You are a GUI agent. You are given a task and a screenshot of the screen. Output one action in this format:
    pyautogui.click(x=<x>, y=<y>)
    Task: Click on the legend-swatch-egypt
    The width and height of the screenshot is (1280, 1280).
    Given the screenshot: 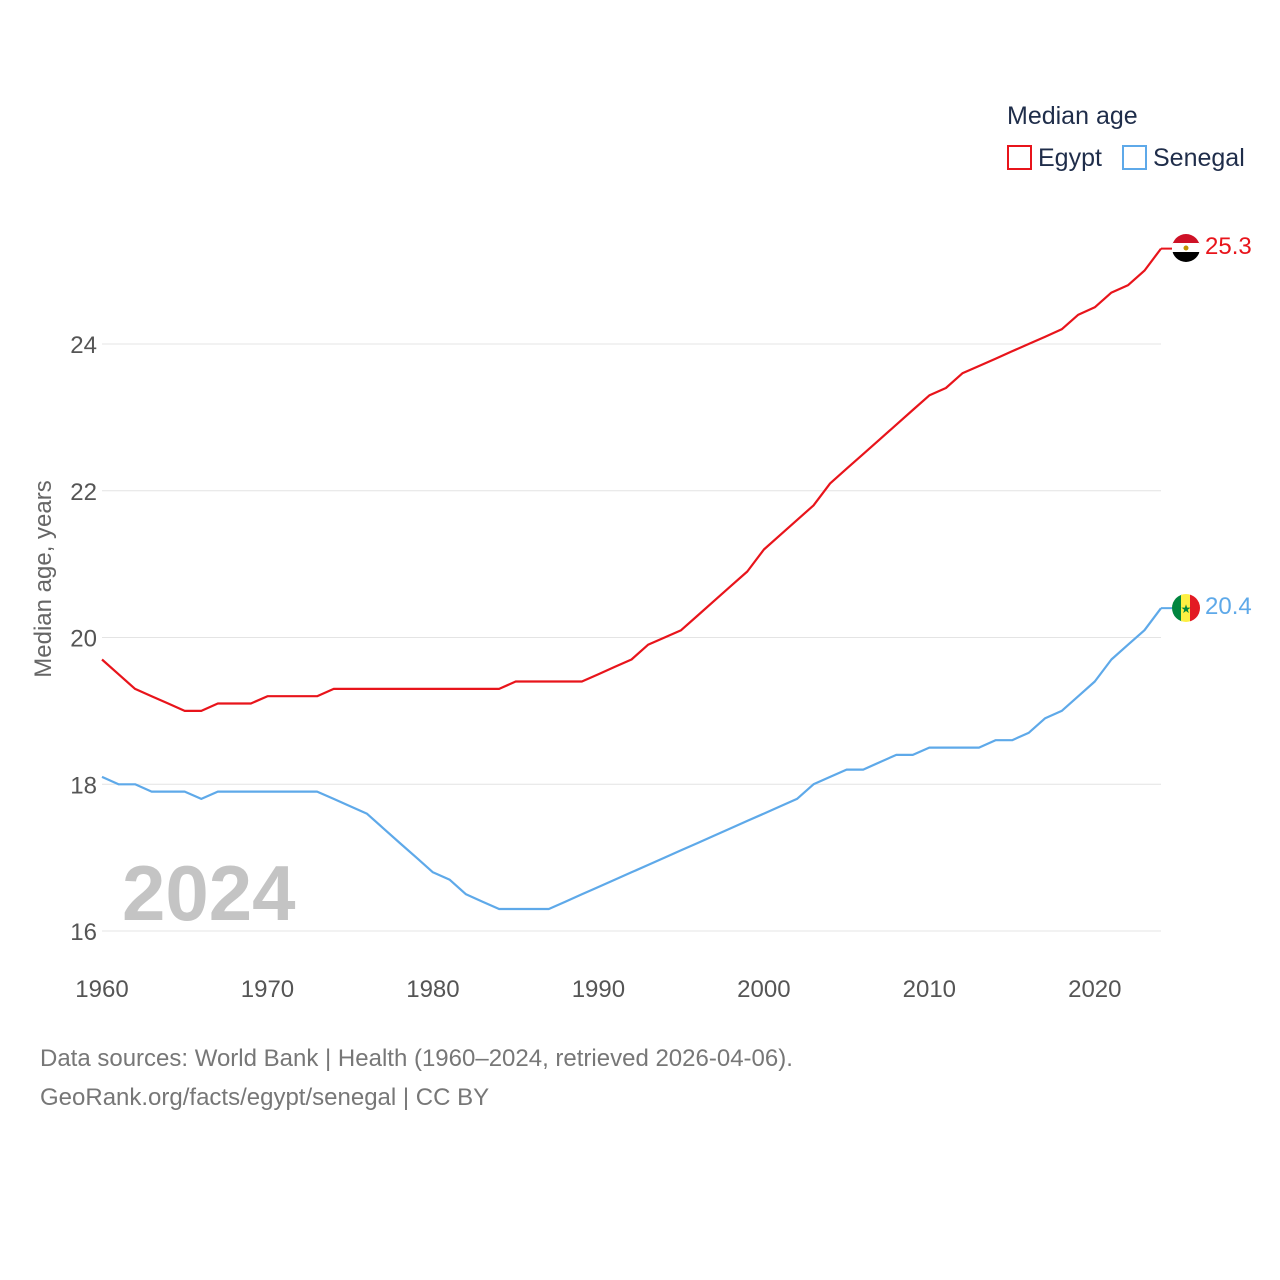 What is the action you would take?
    pyautogui.click(x=1019, y=157)
    